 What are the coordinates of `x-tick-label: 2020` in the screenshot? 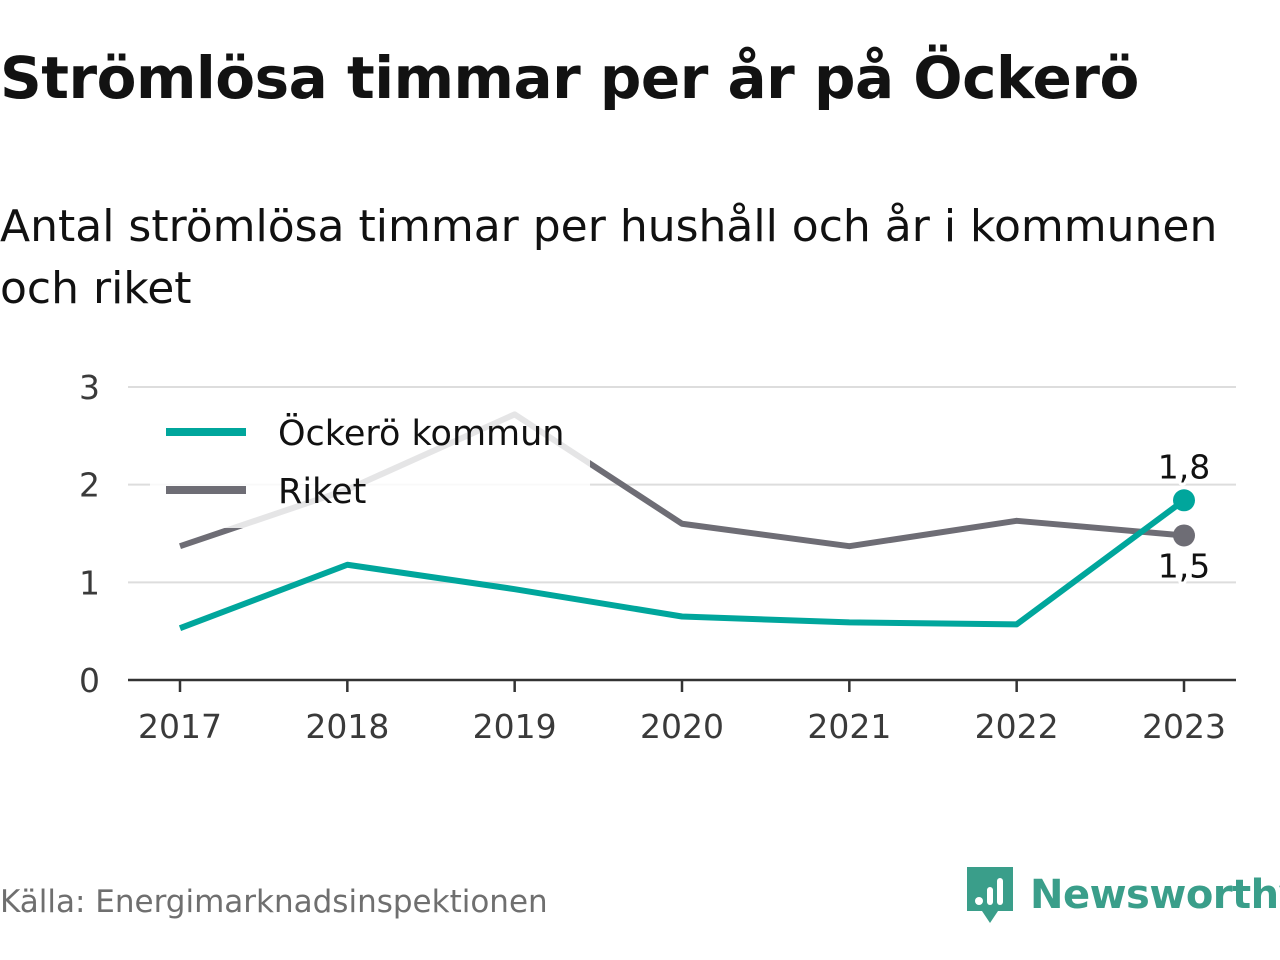 It's located at (682, 726).